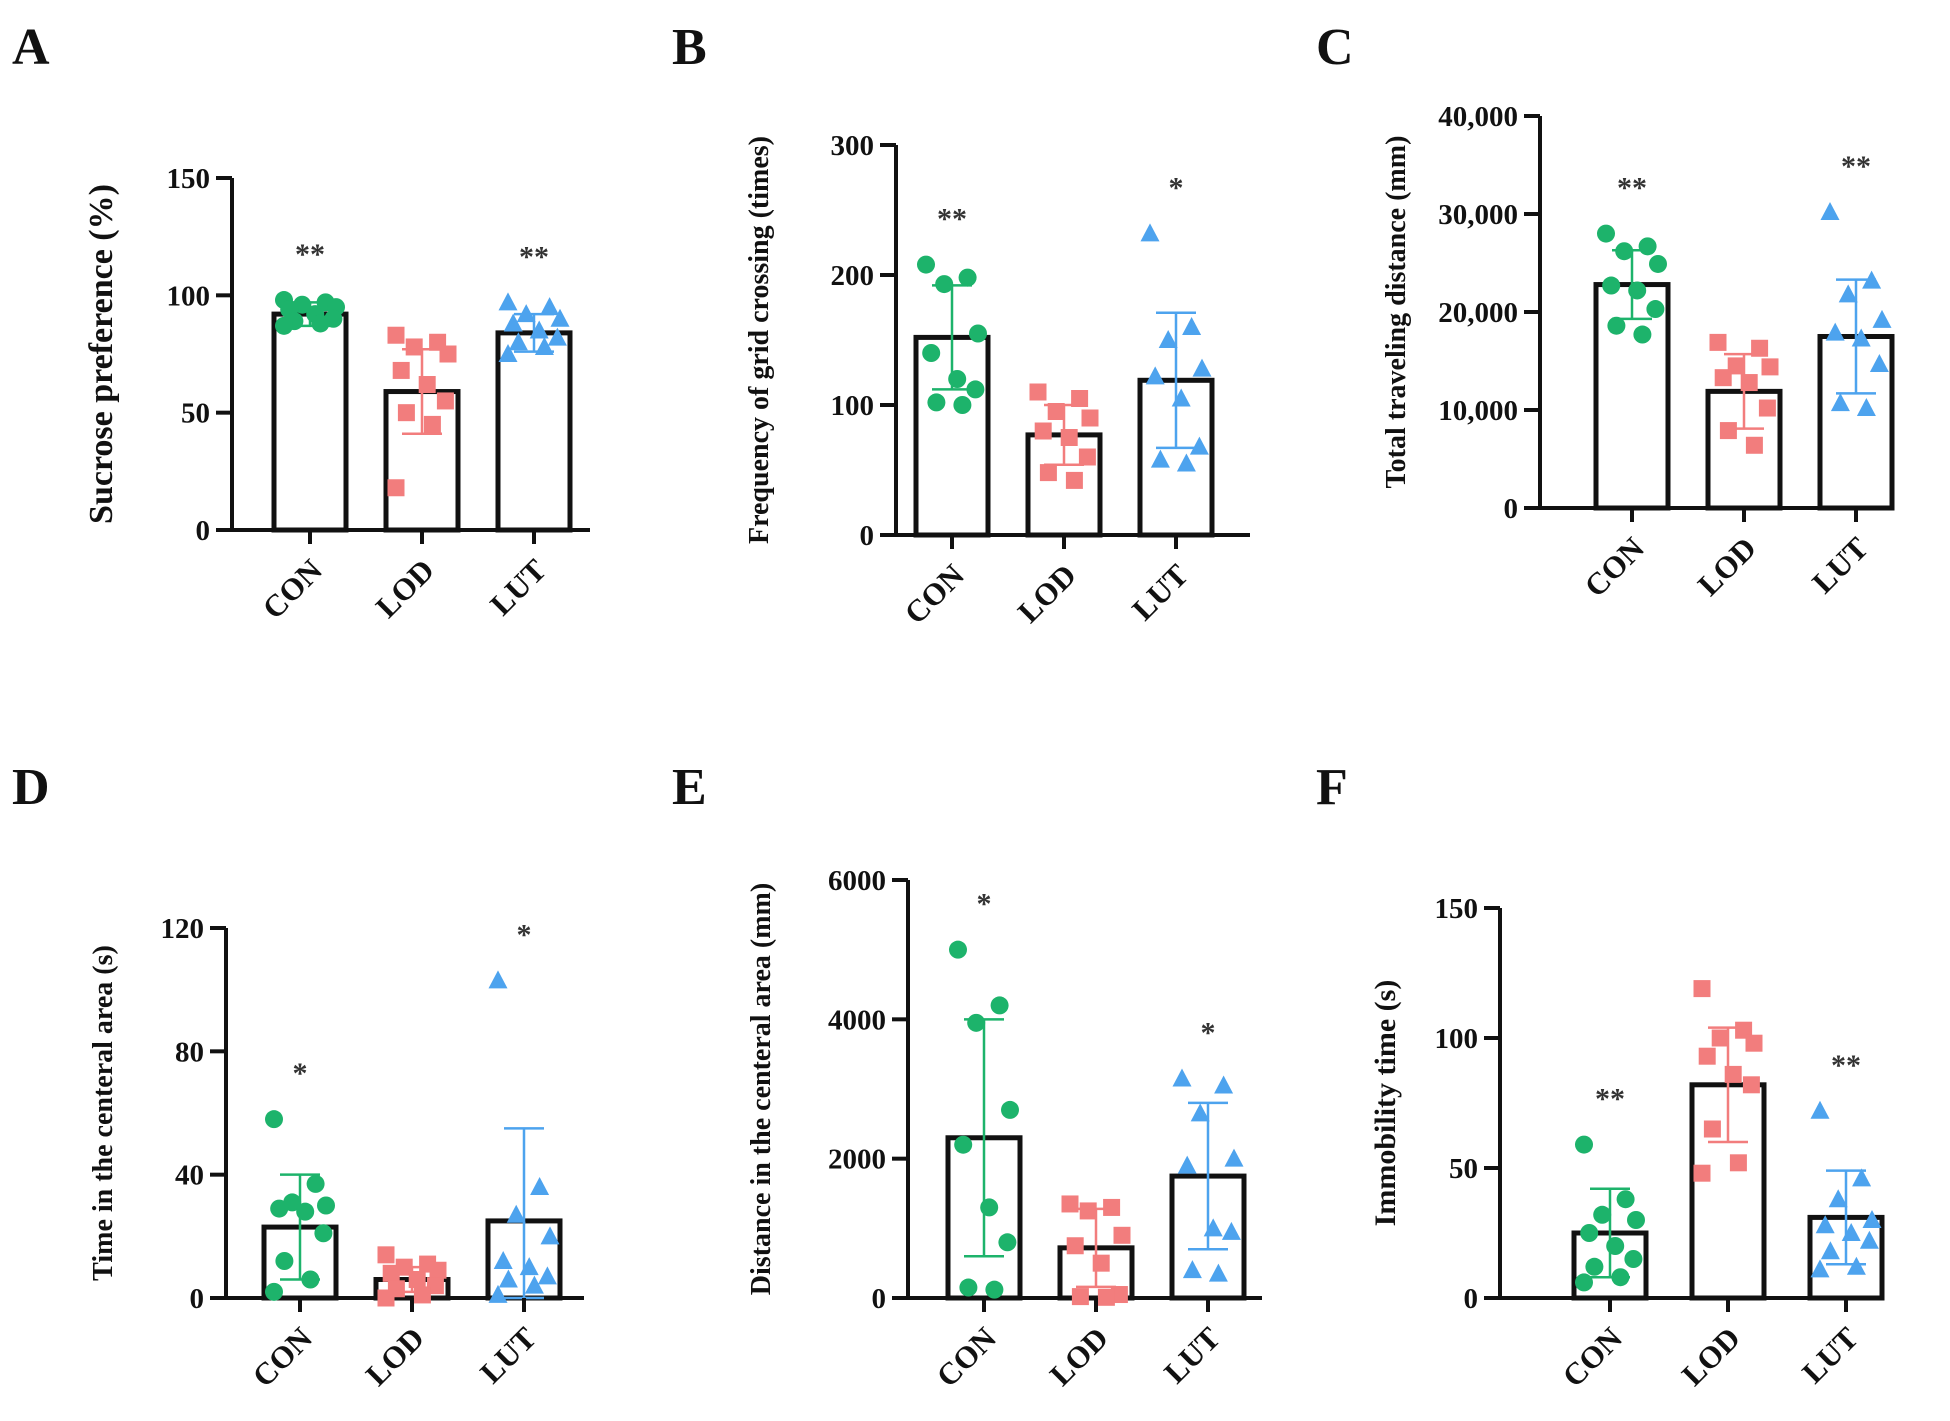 The height and width of the screenshot is (1421, 1950). I want to click on panel-letter-b: B, so click(689, 47).